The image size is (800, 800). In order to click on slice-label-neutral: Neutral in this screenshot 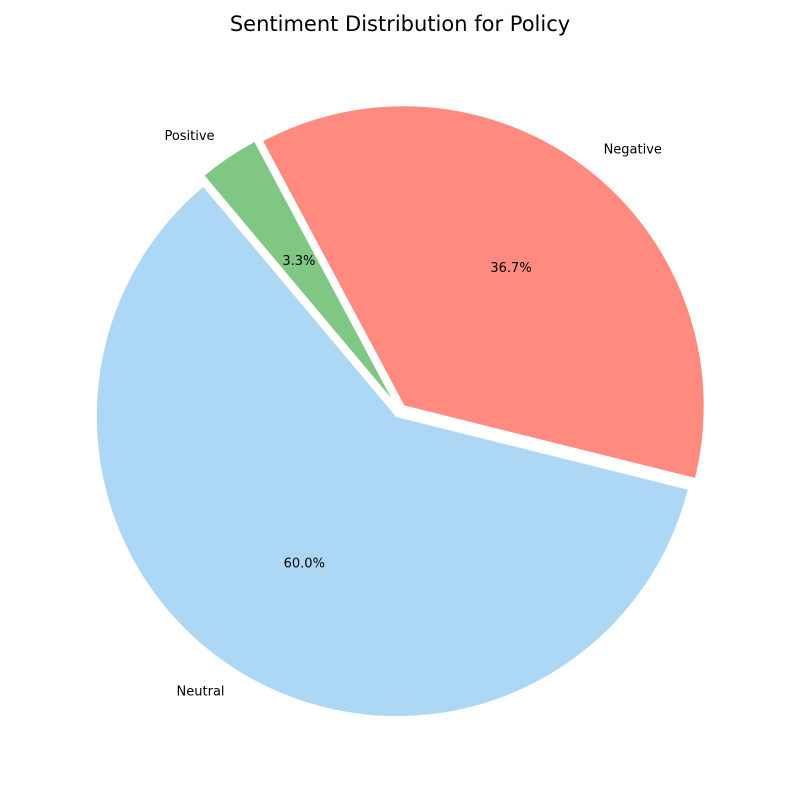, I will do `click(201, 691)`.